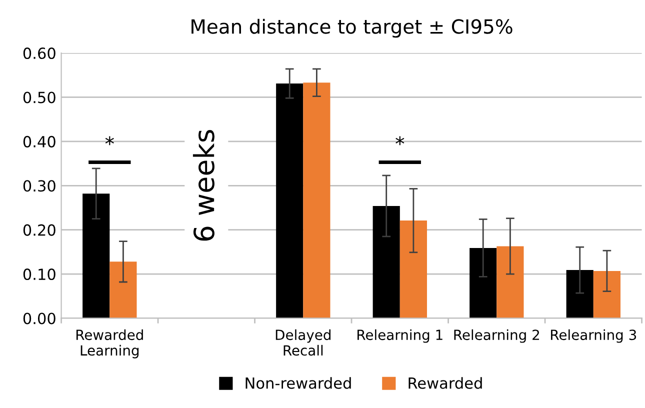 Image resolution: width=645 pixels, height=408 pixels. I want to click on chart-title: Mean distance to target ± CI95%, so click(352, 28).